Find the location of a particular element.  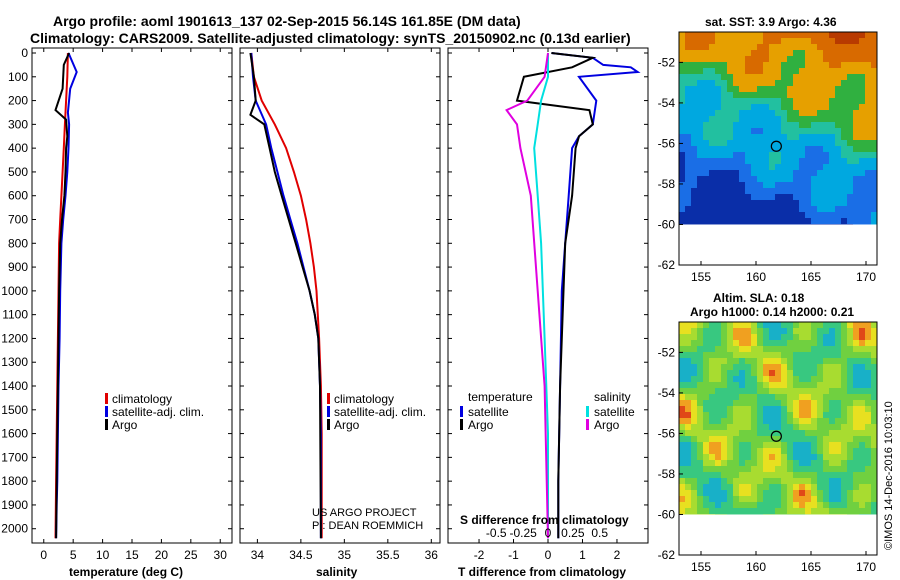

legend-swatch-temp-argo is located at coordinates (461, 424).